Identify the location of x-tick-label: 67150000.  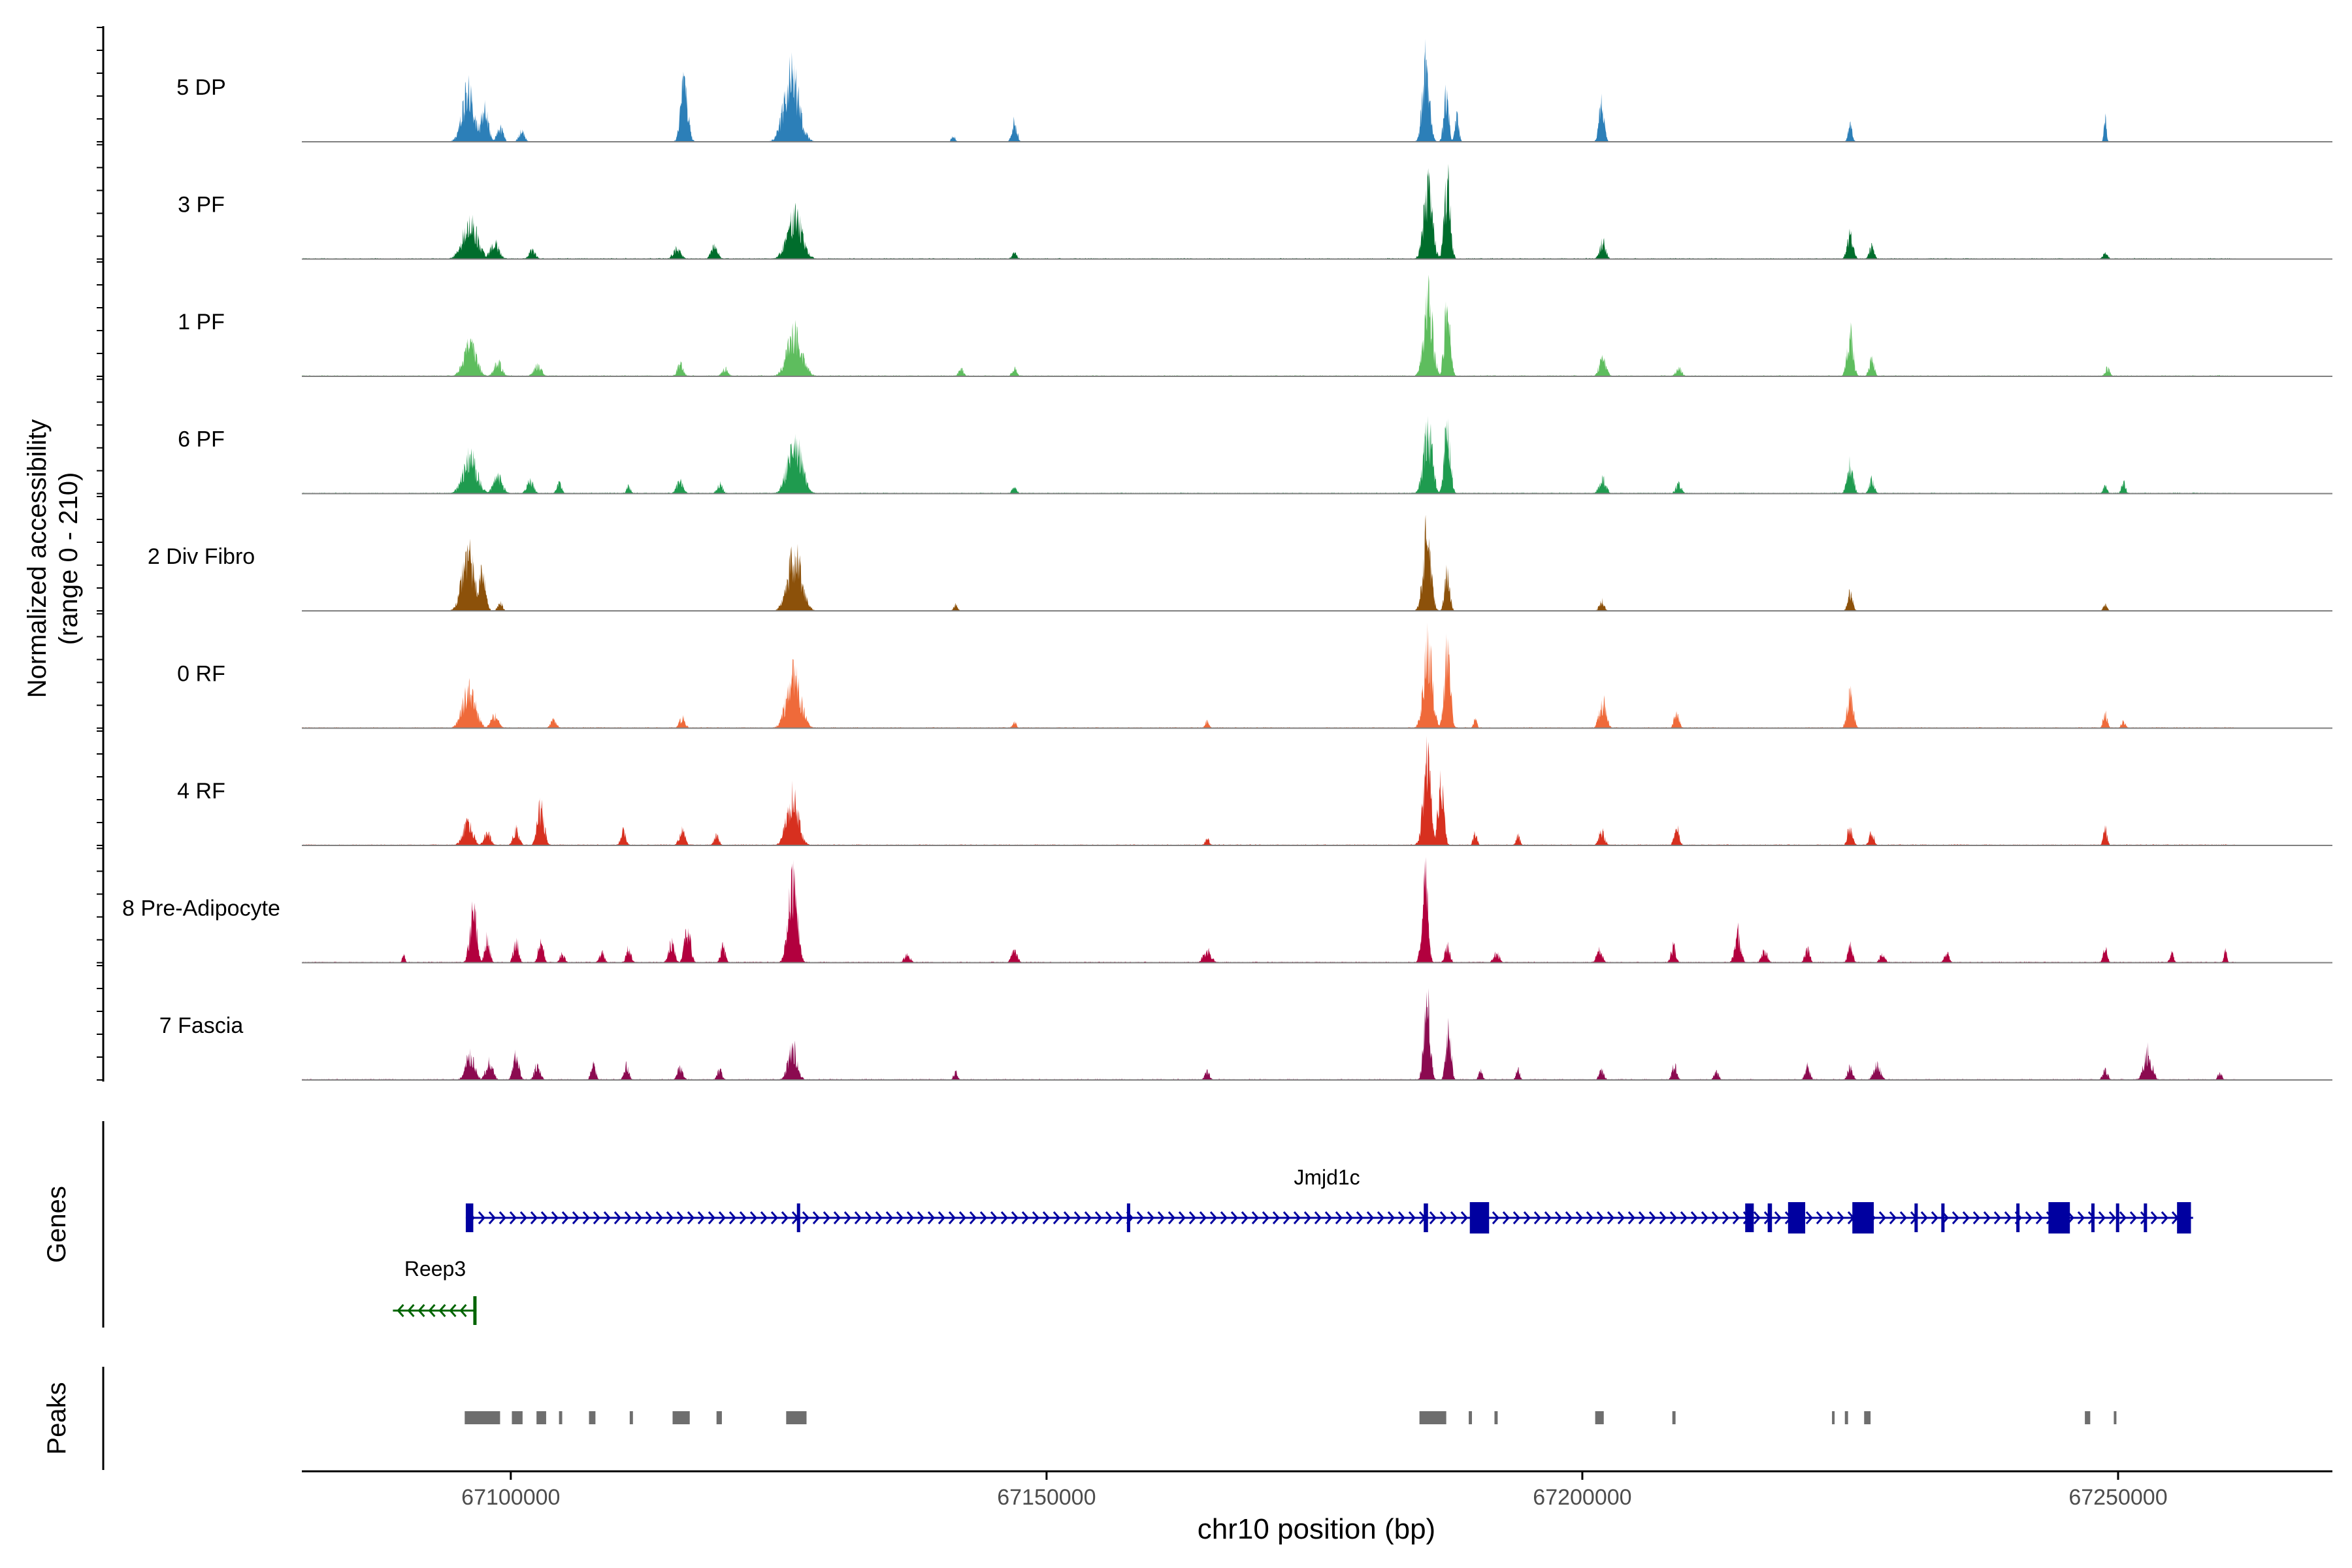
(1046, 1497).